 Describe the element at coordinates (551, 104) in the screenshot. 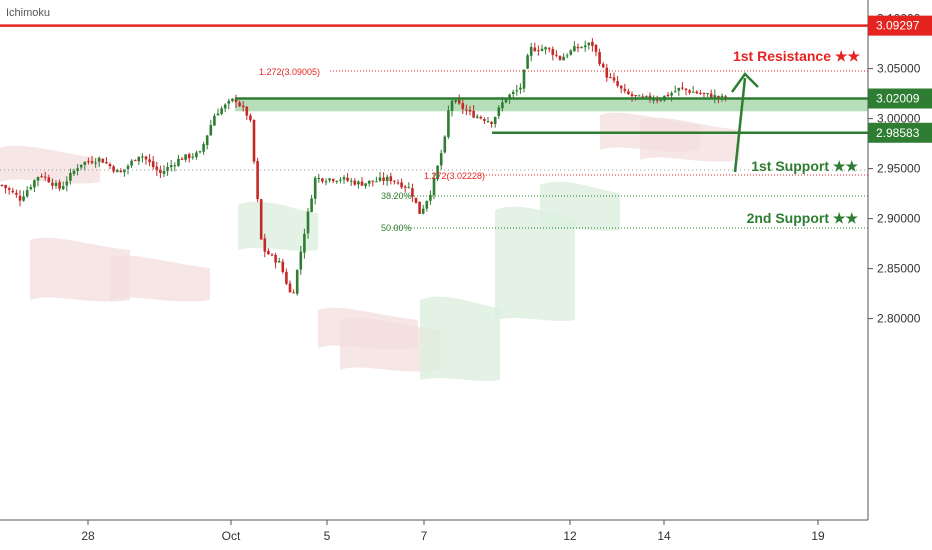

I see `support-zone` at that location.